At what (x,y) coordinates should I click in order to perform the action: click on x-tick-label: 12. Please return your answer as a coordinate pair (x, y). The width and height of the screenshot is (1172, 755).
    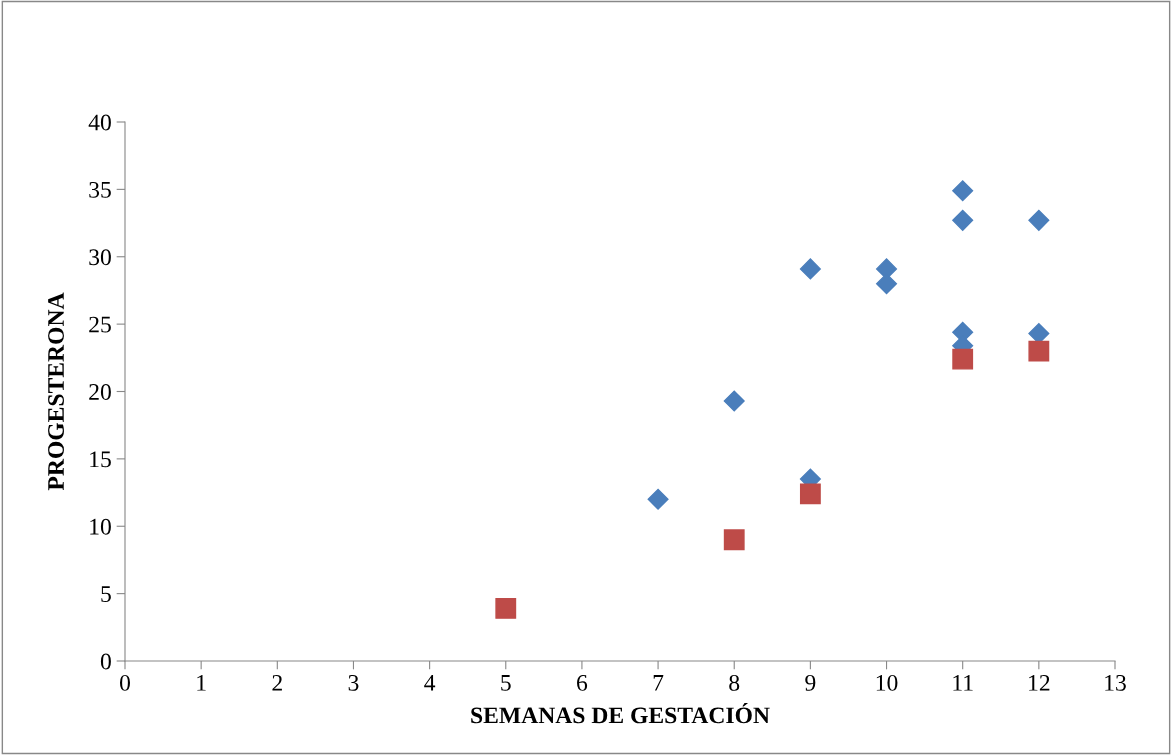
    Looking at the image, I should click on (1039, 682).